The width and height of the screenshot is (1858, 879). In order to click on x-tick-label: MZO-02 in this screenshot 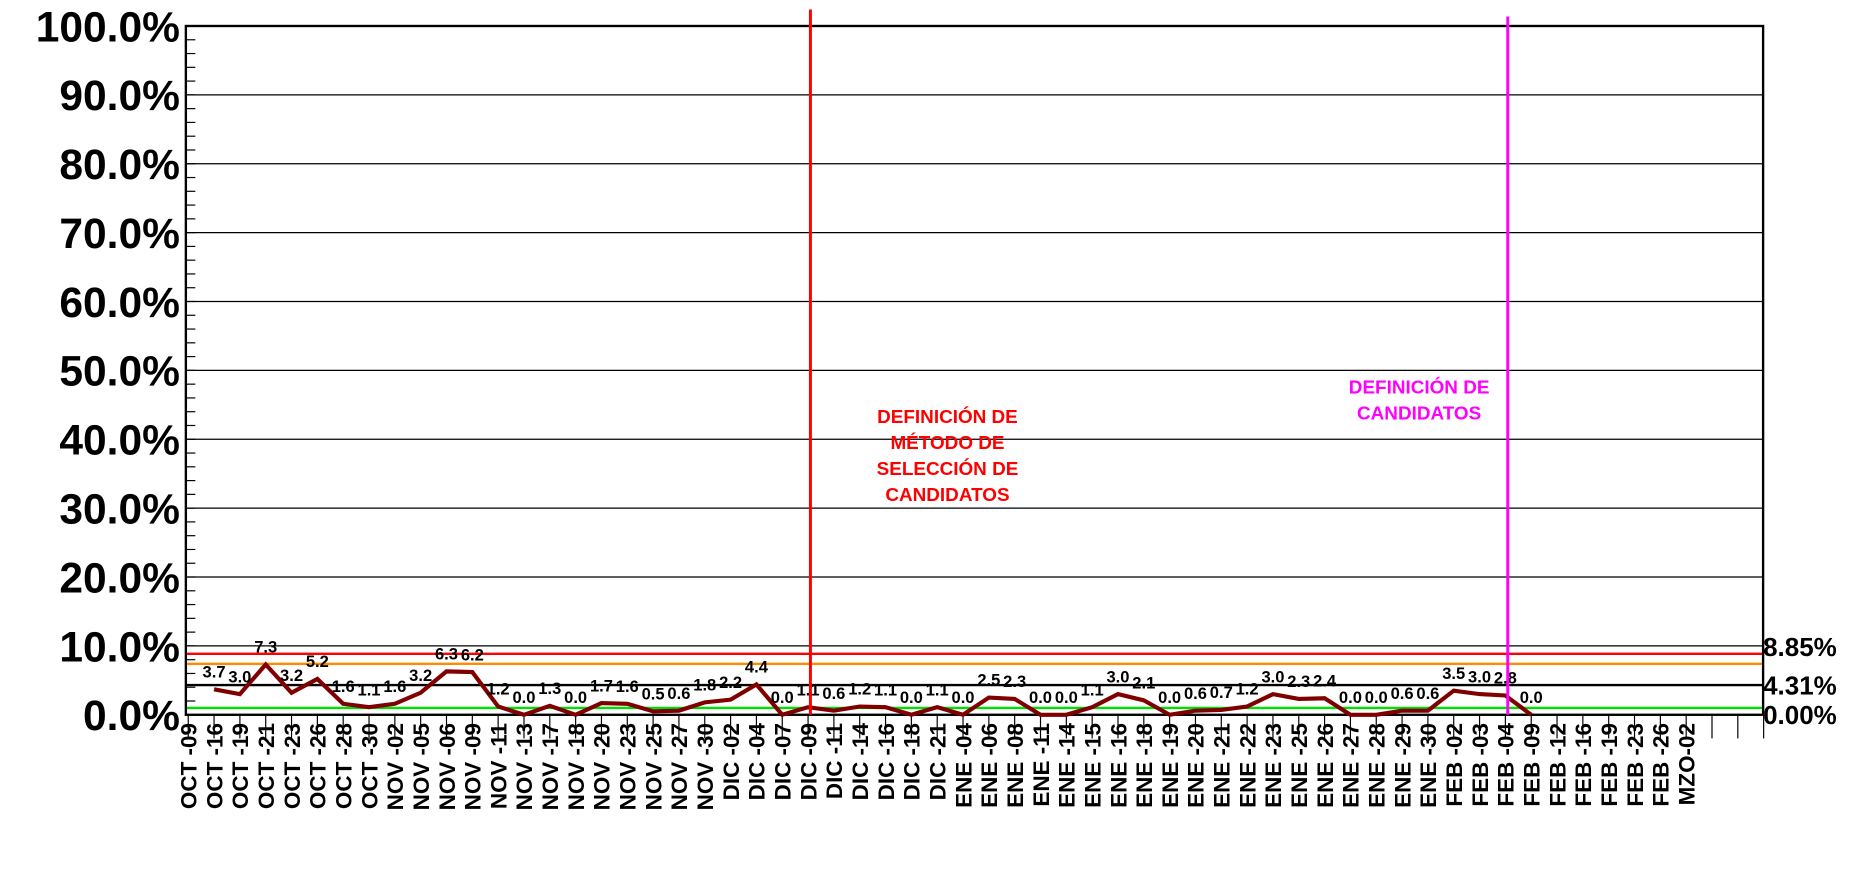, I will do `click(1686, 764)`.